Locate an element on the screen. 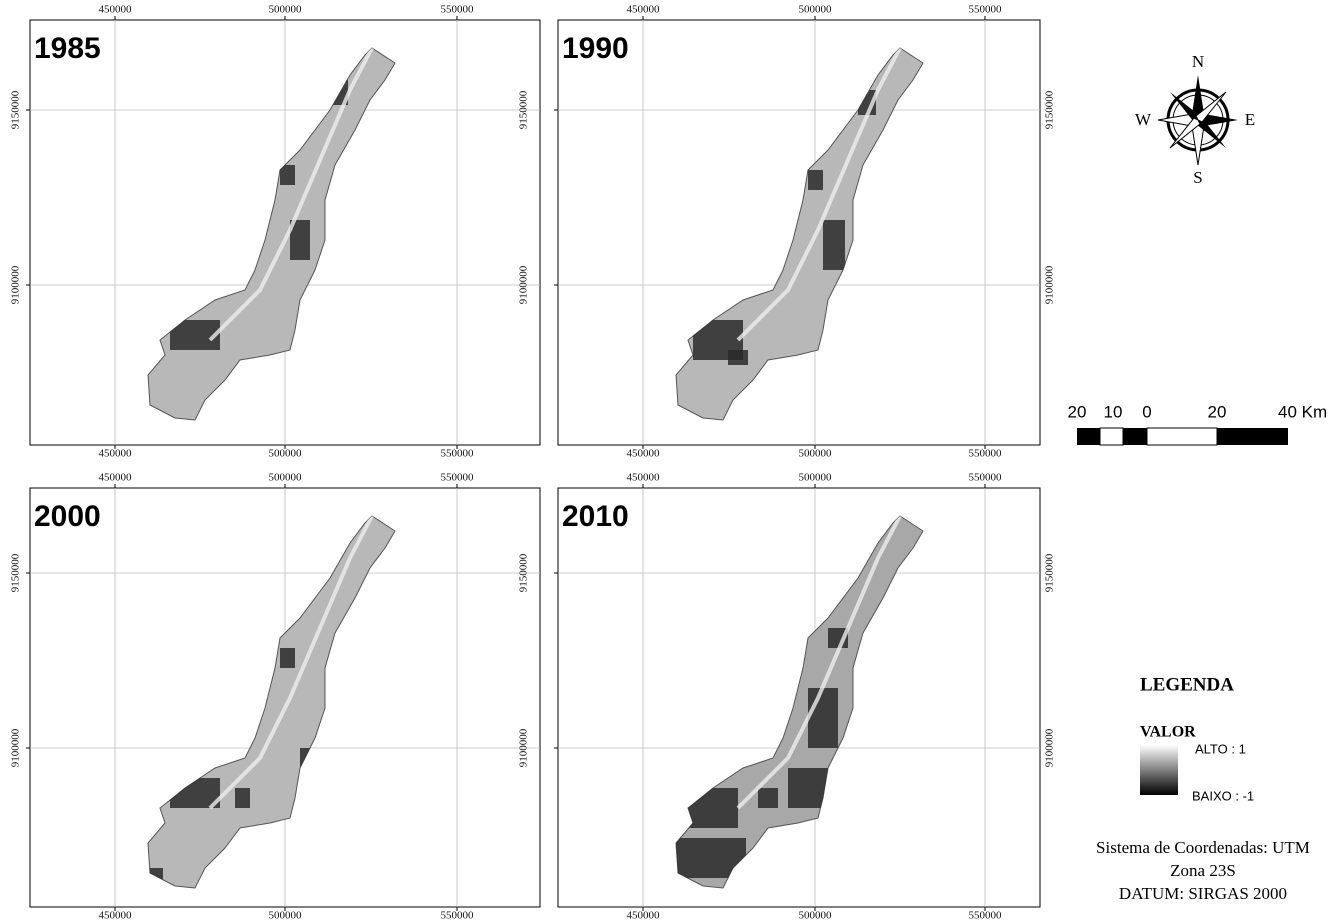  compass-w: W is located at coordinates (1143, 119).